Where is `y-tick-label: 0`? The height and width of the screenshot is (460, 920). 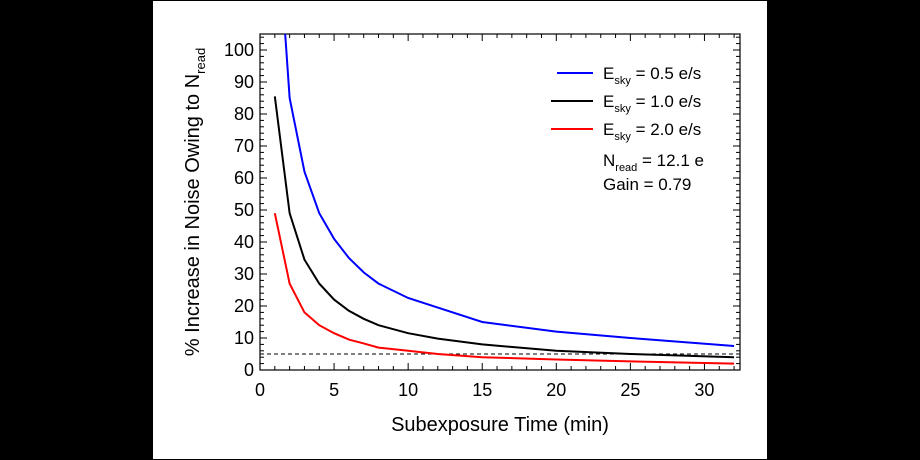 y-tick-label: 0 is located at coordinates (249, 370).